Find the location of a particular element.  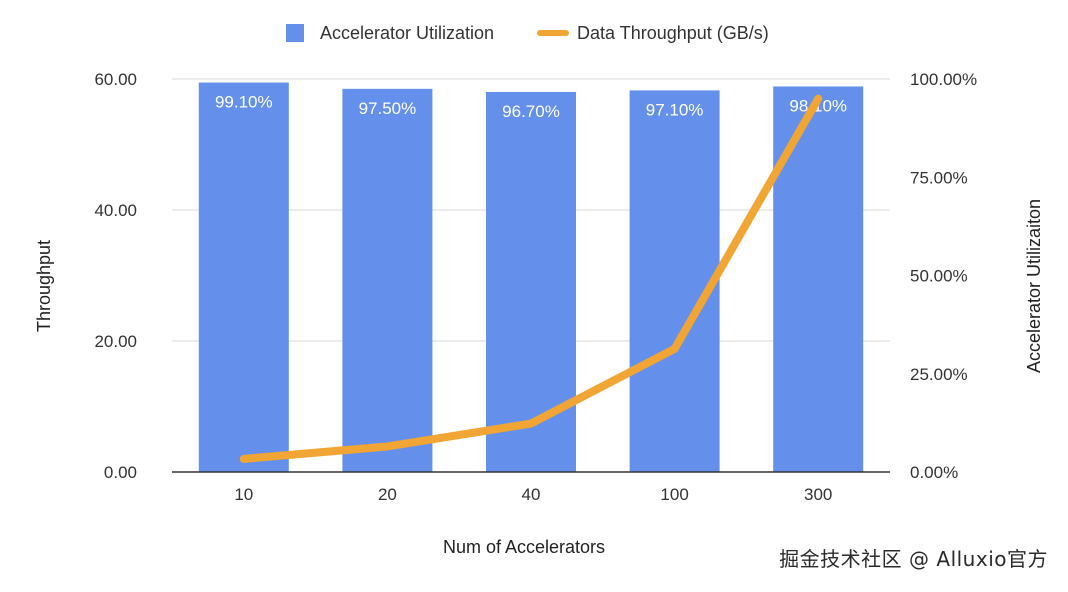

x-tick-label: 300 is located at coordinates (818, 494).